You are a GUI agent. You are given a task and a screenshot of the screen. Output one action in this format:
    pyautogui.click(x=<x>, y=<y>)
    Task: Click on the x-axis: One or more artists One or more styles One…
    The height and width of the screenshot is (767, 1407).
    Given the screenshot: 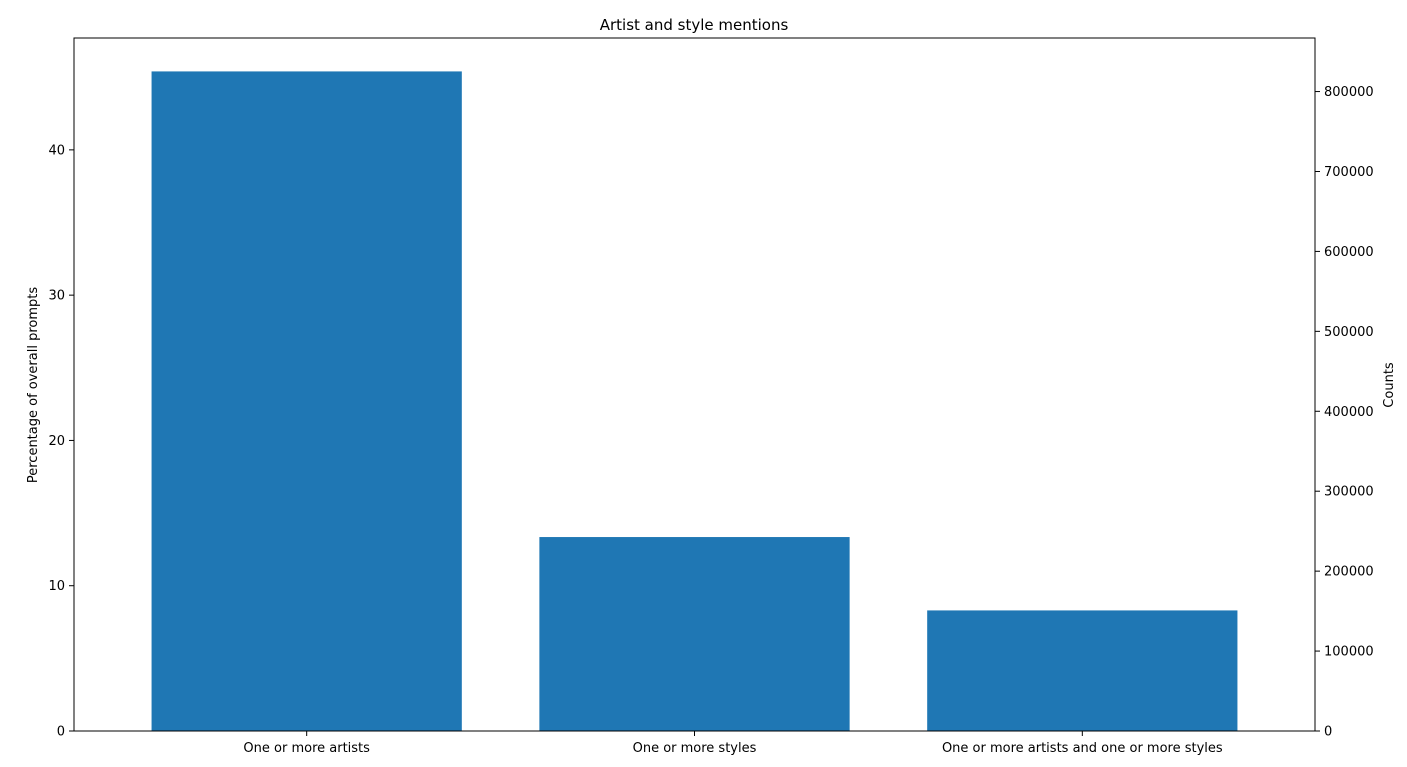 What is the action you would take?
    pyautogui.click(x=733, y=743)
    